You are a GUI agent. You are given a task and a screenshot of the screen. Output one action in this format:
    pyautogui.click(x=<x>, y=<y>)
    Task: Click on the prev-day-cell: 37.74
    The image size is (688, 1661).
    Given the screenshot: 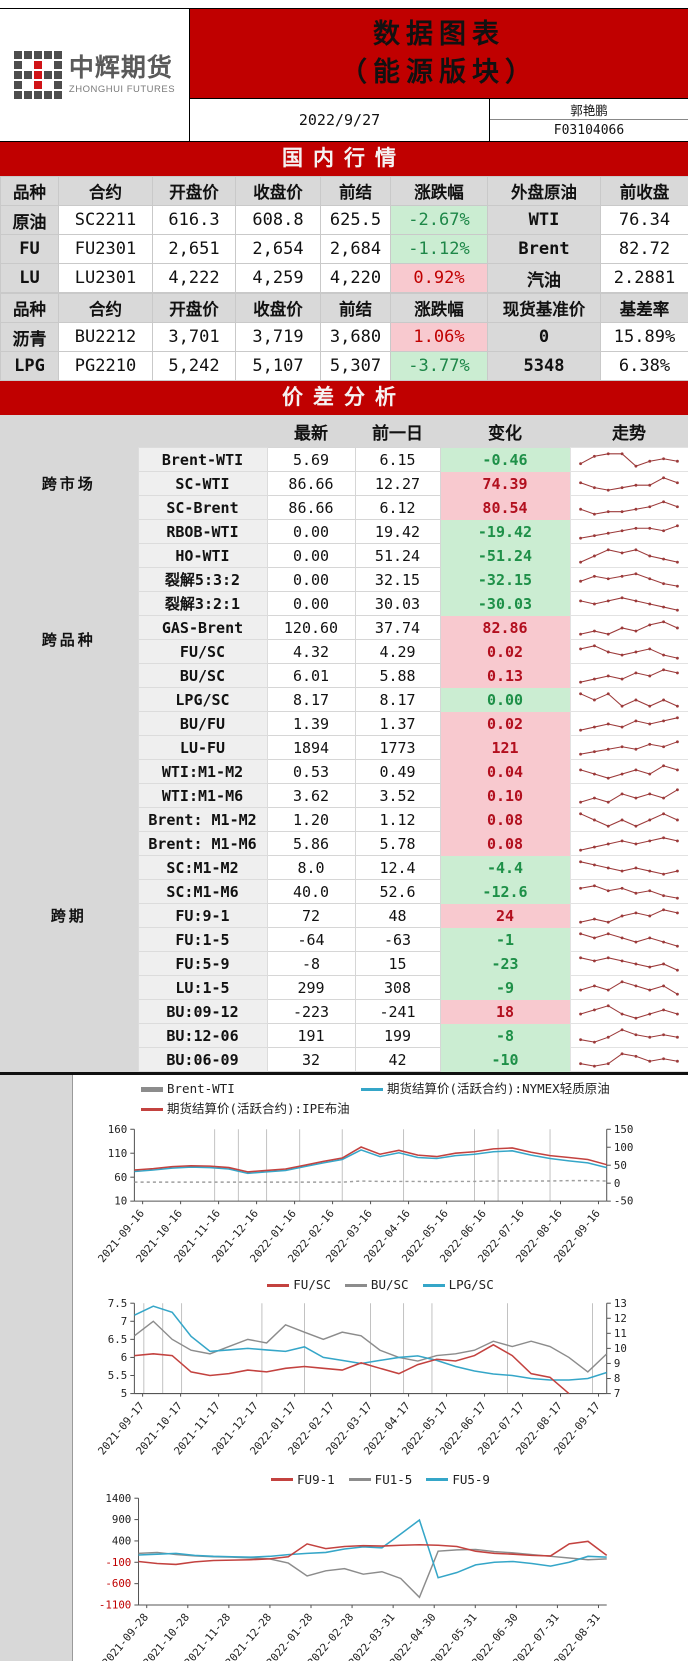 What is the action you would take?
    pyautogui.click(x=397, y=627)
    